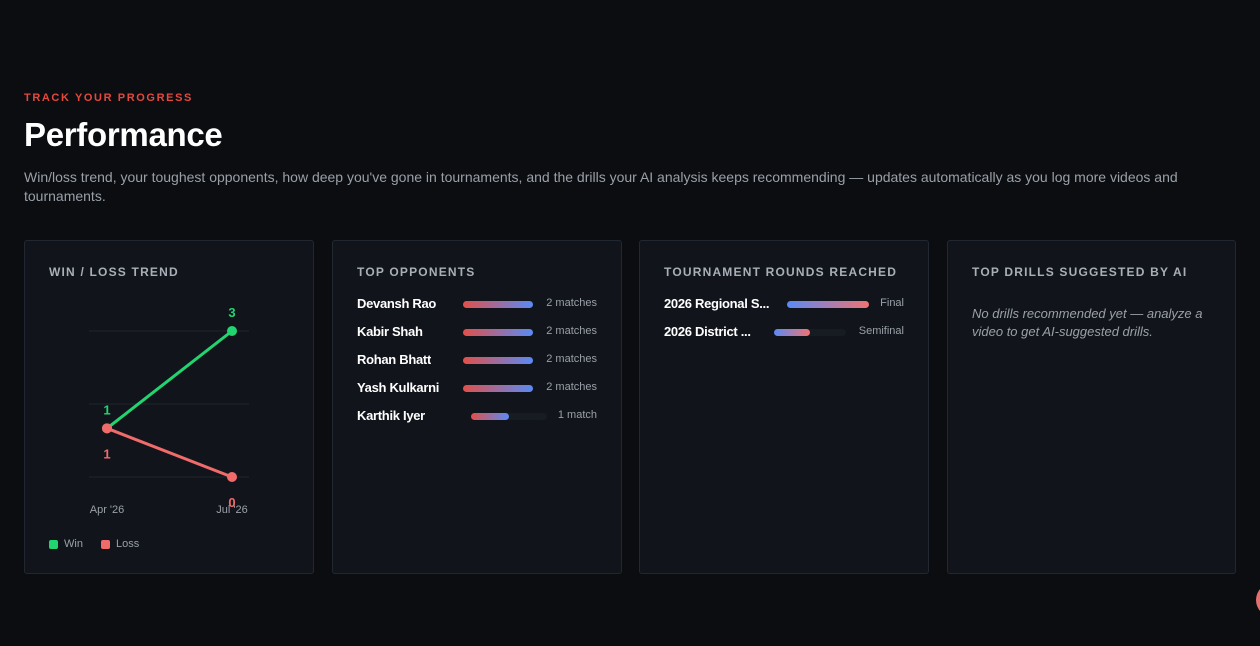 This screenshot has height=646, width=1260. I want to click on legend-swatch-win, so click(53, 544).